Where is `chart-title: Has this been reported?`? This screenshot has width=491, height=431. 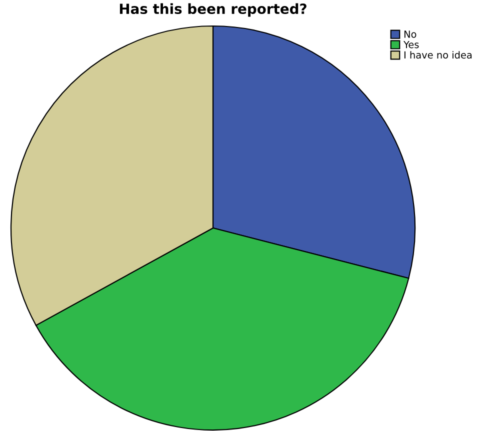
chart-title: Has this been reported? is located at coordinates (213, 10).